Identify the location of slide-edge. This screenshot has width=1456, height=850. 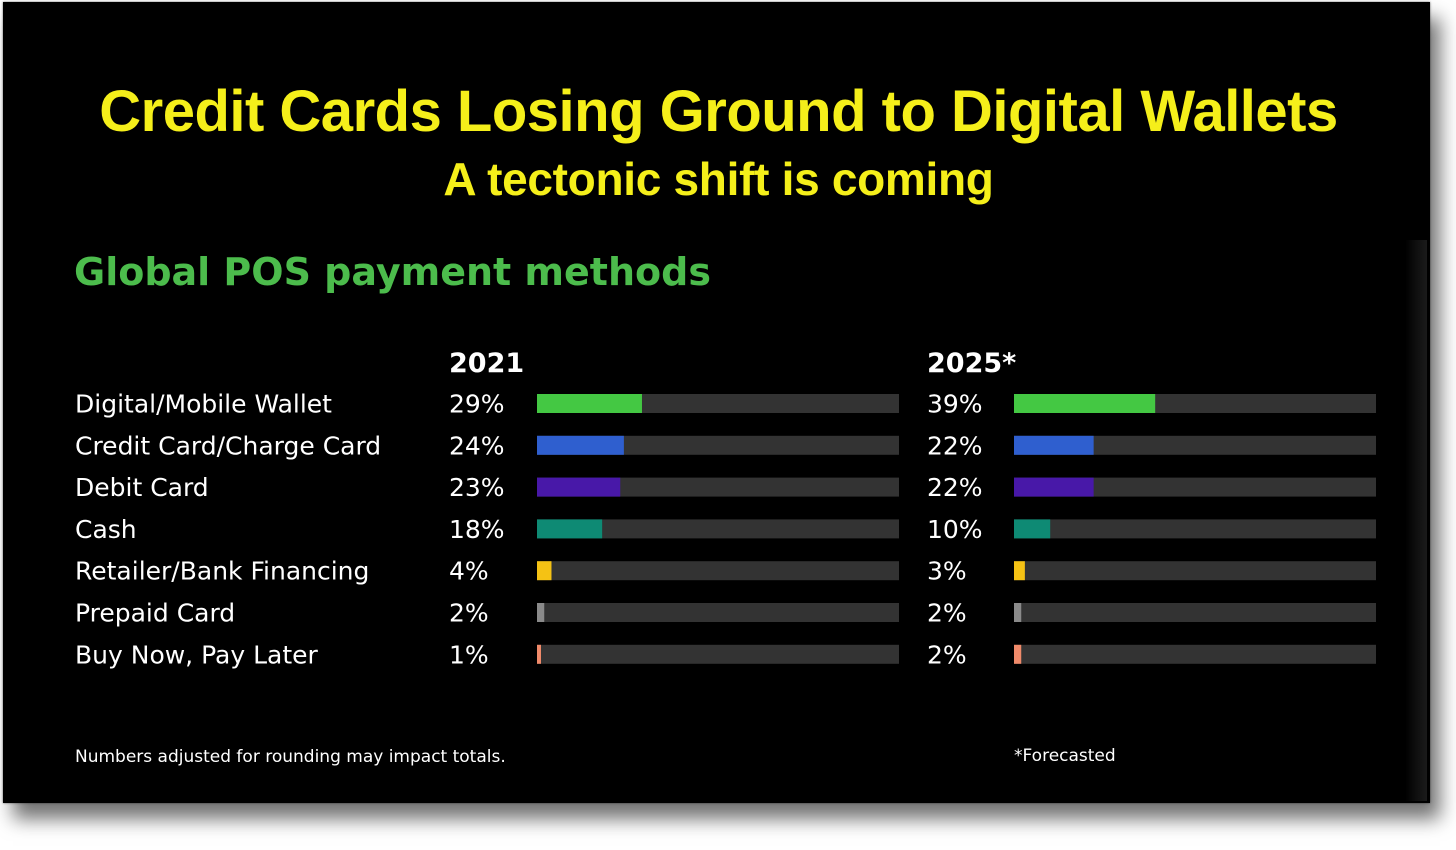
(1416, 520).